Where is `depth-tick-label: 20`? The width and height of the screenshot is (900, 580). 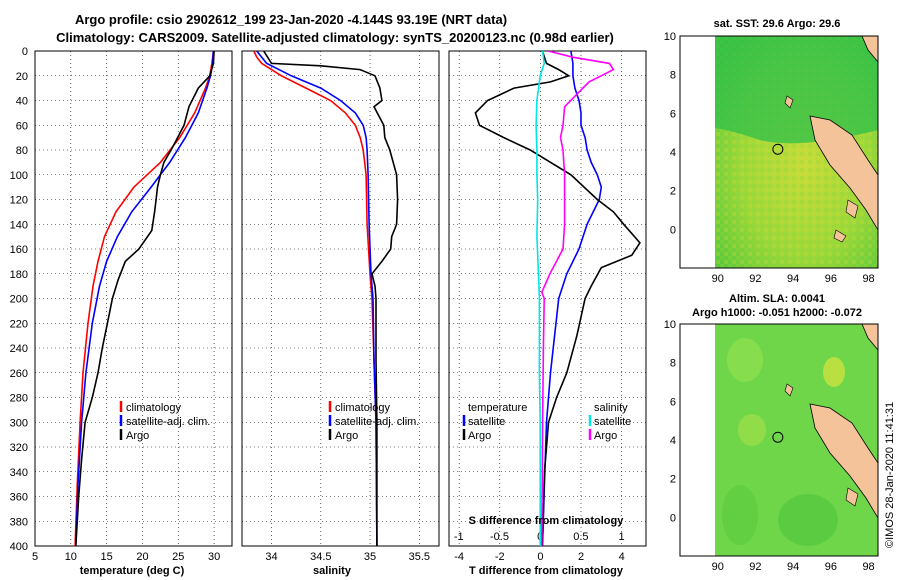 depth-tick-label: 20 is located at coordinates (22, 77).